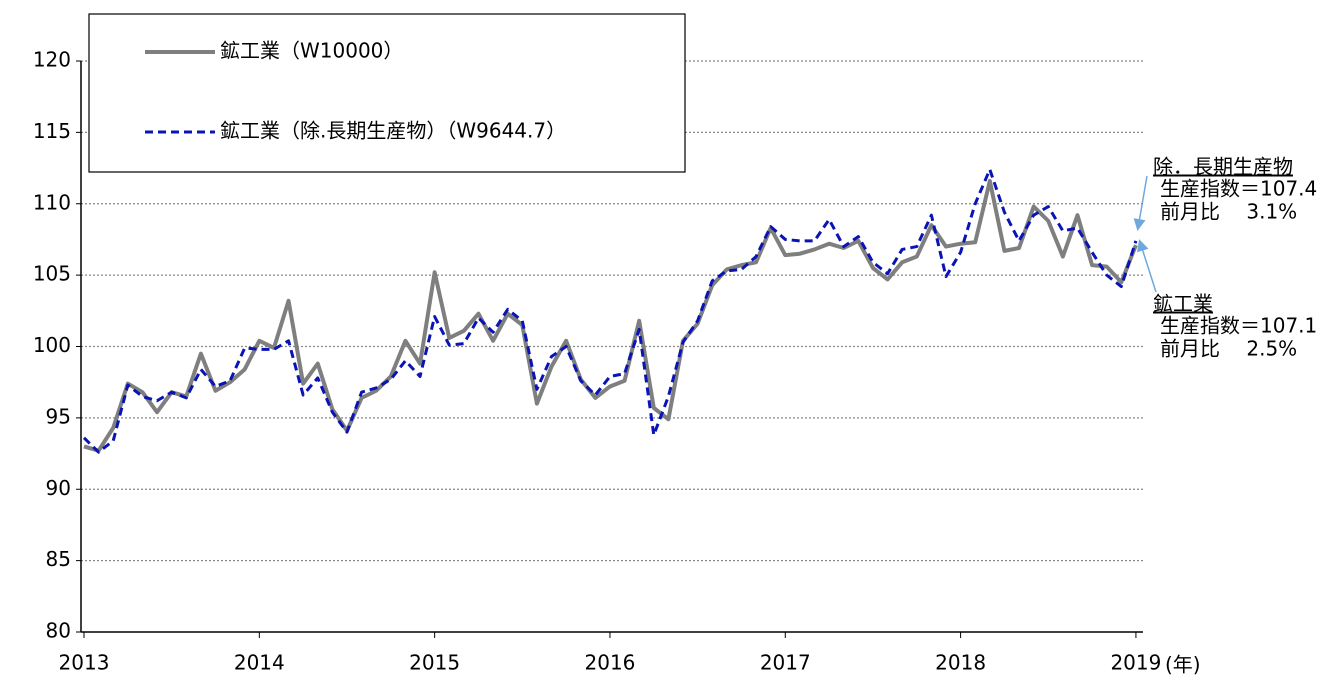 The height and width of the screenshot is (684, 1344). I want to click on x-tick-label: 2018, so click(960, 663).